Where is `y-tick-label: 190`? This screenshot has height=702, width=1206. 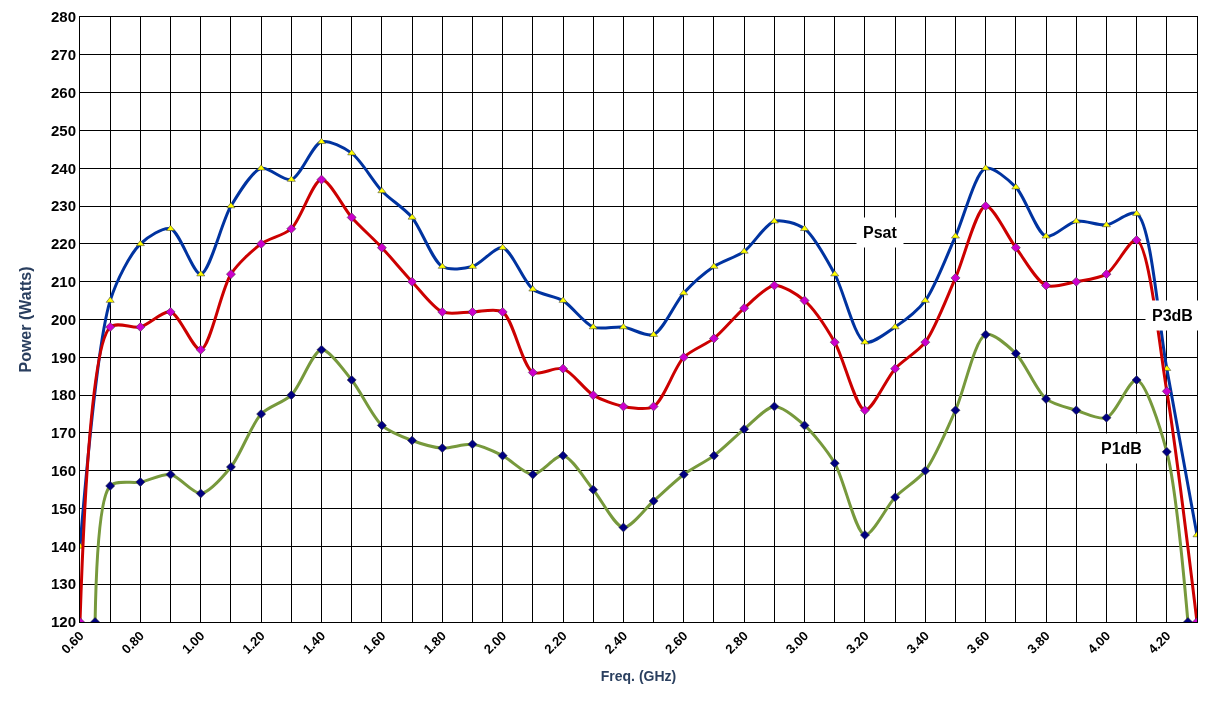 y-tick-label: 190 is located at coordinates (63, 357).